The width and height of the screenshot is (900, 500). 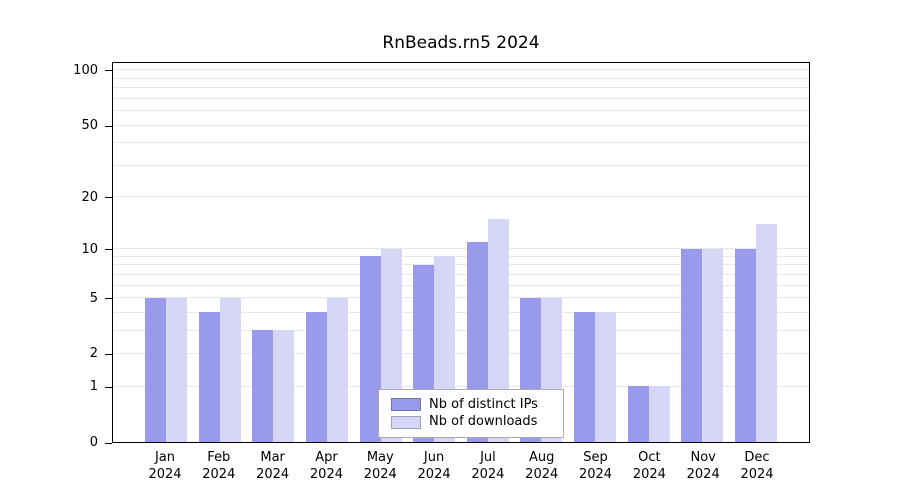 I want to click on bar-group-dec, so click(x=755, y=332).